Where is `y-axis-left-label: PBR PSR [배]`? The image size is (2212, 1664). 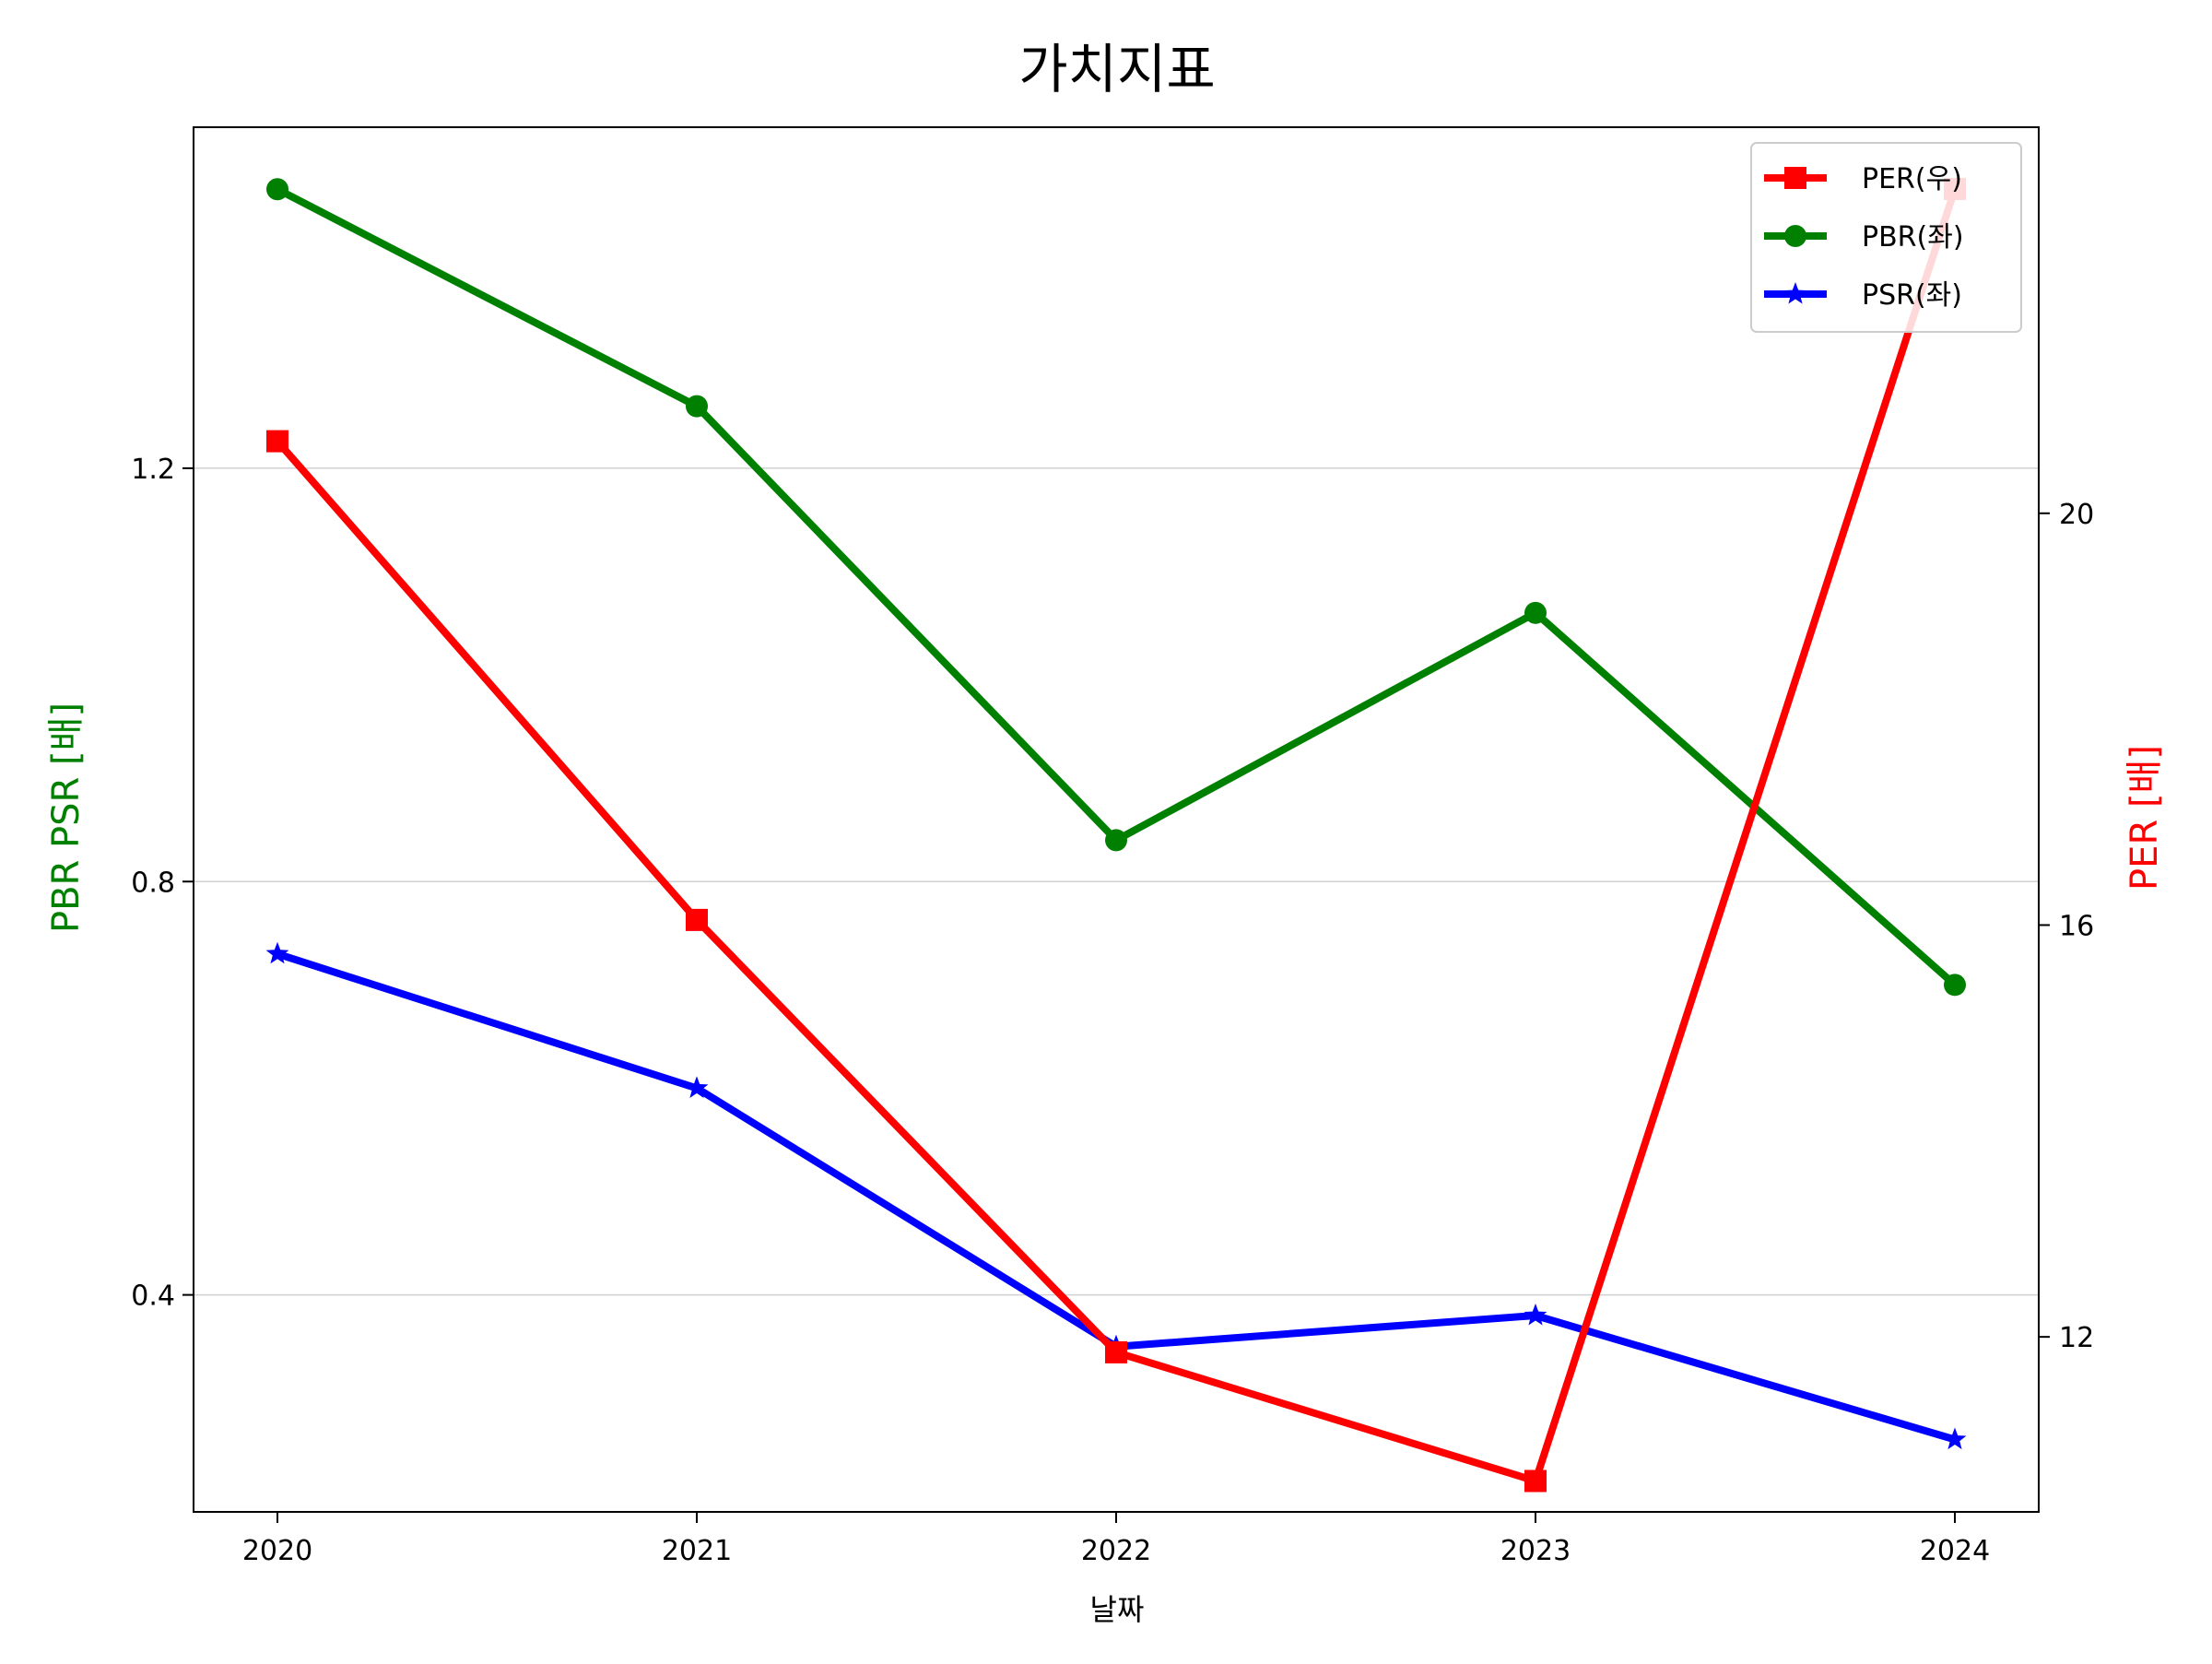
y-axis-left-label: PBR PSR [배] is located at coordinates (66, 817).